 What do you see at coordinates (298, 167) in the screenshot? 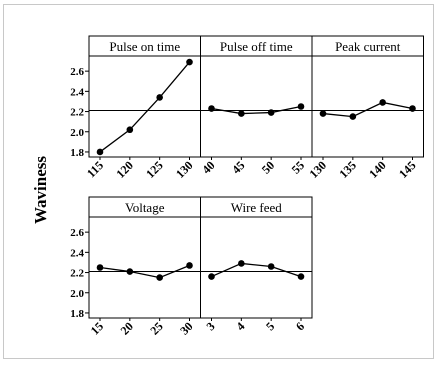
I see `x-tick-label: 55` at bounding box center [298, 167].